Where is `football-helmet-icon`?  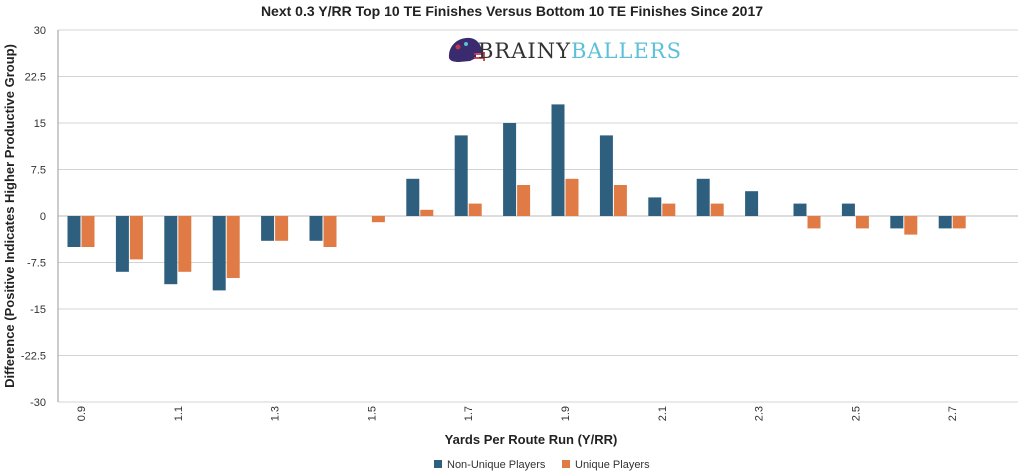
football-helmet-icon is located at coordinates (466, 49).